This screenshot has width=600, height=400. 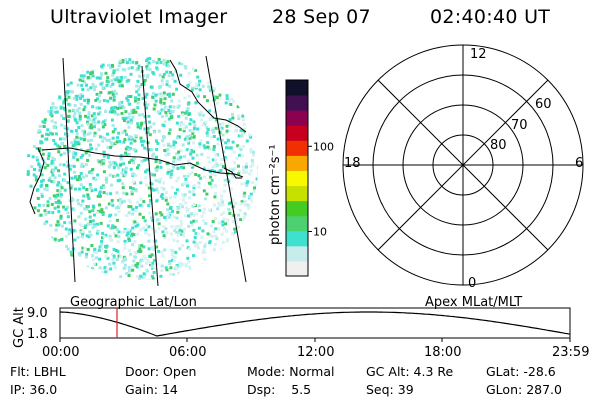 What do you see at coordinates (279, 389) in the screenshot?
I see `info-dsp: Dsp: 5.5` at bounding box center [279, 389].